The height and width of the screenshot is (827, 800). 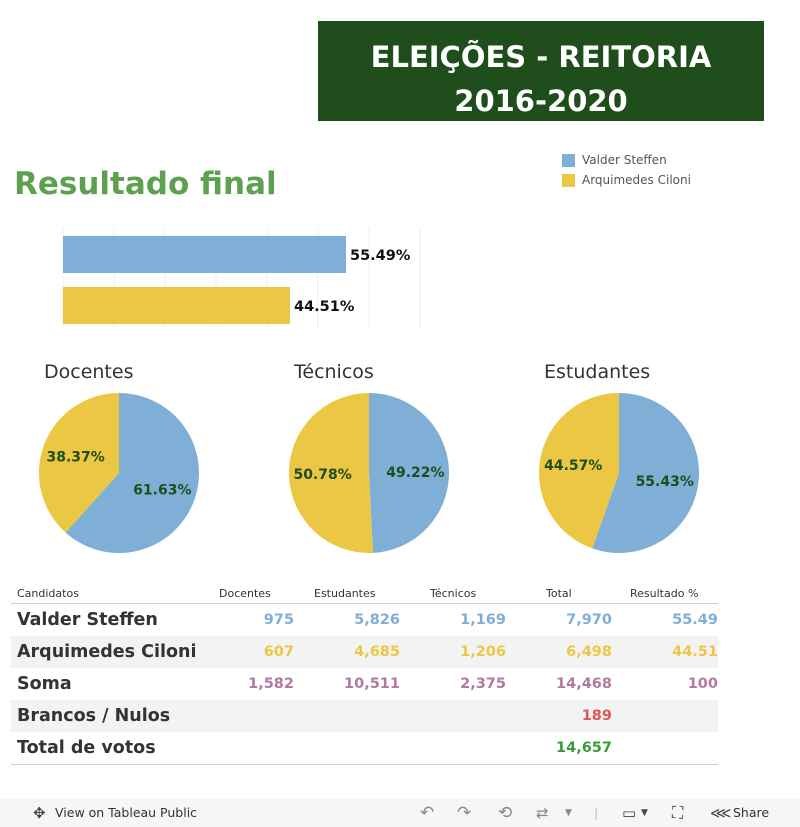 What do you see at coordinates (380, 256) in the screenshot?
I see `bar-data-label: 55.49%` at bounding box center [380, 256].